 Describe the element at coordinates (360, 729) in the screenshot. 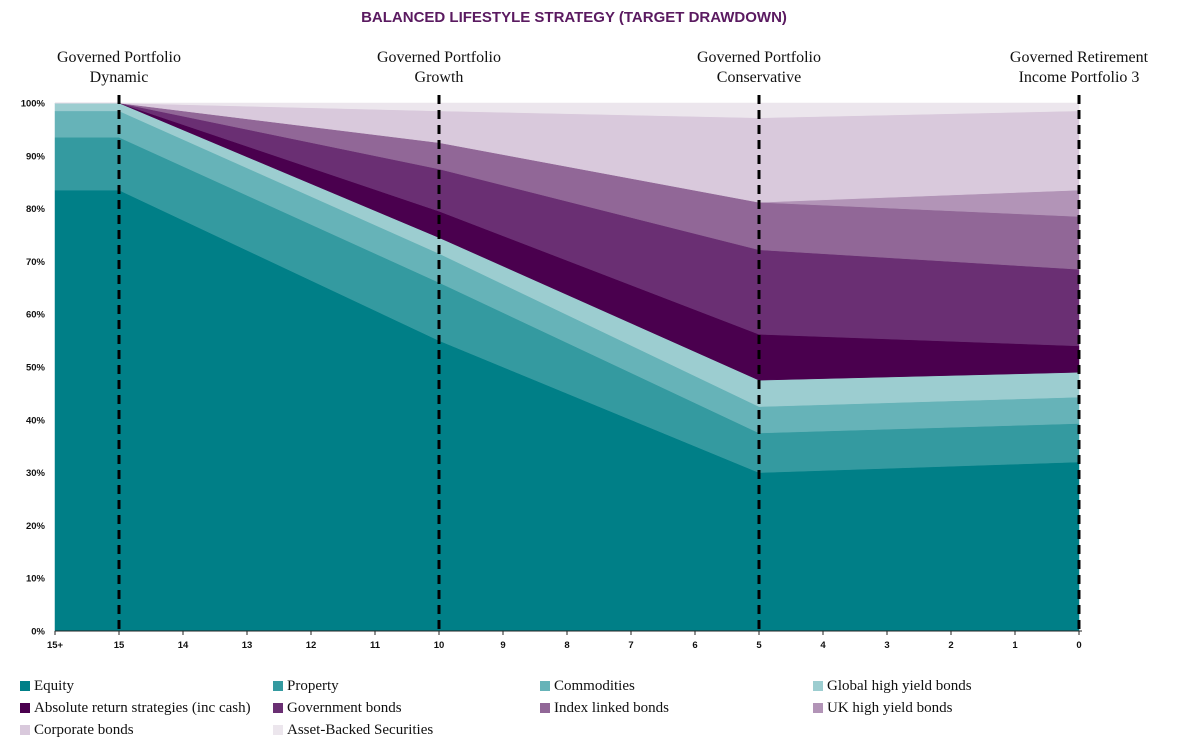

I see `legend-label: Asset-Backed Securities` at that location.